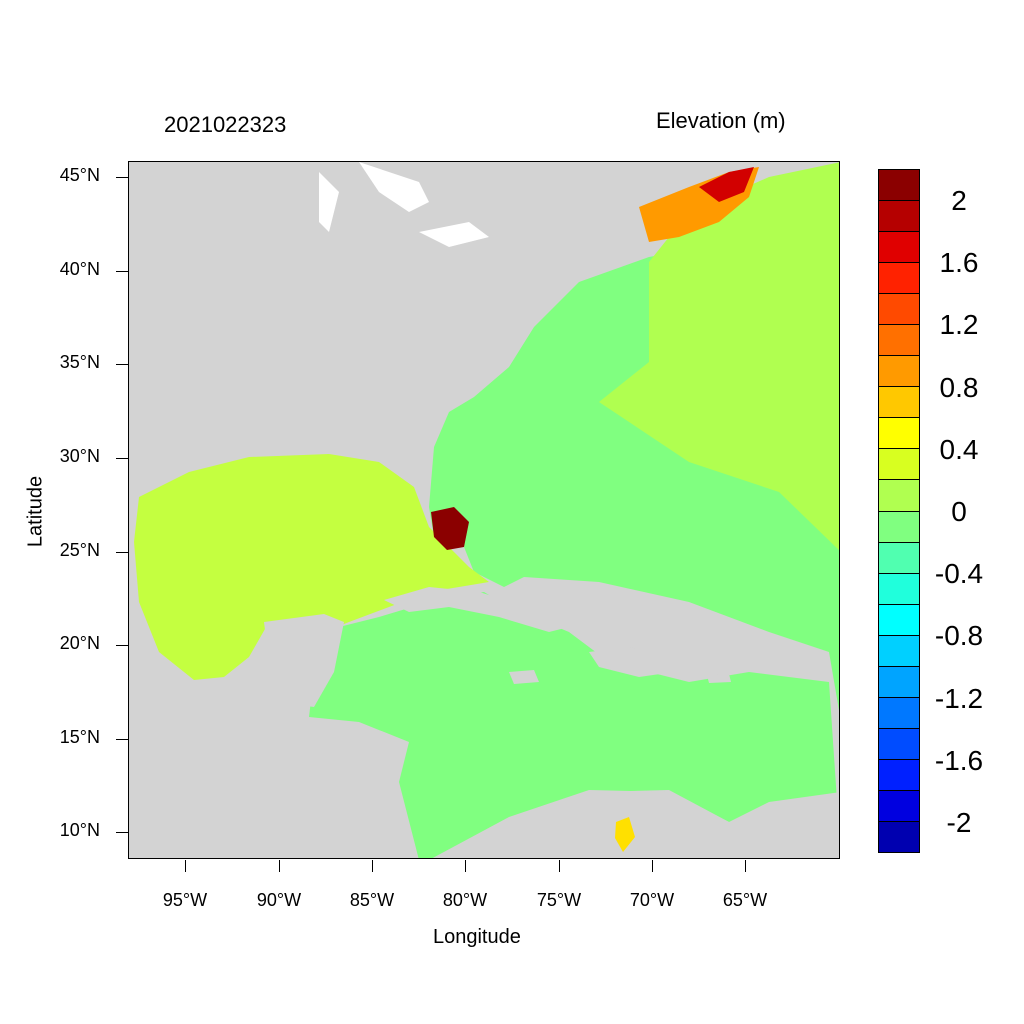  Describe the element at coordinates (959, 325) in the screenshot. I see `colorbar-tick-label: 1.2` at that location.